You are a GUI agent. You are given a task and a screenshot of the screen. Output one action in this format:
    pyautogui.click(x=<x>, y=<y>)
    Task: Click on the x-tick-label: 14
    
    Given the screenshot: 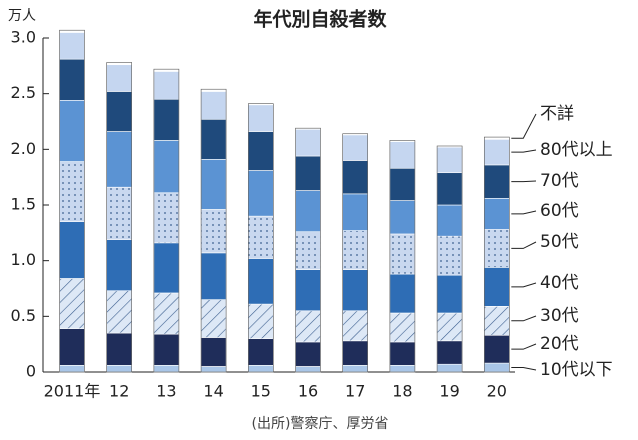 What is the action you would take?
    pyautogui.click(x=213, y=391)
    